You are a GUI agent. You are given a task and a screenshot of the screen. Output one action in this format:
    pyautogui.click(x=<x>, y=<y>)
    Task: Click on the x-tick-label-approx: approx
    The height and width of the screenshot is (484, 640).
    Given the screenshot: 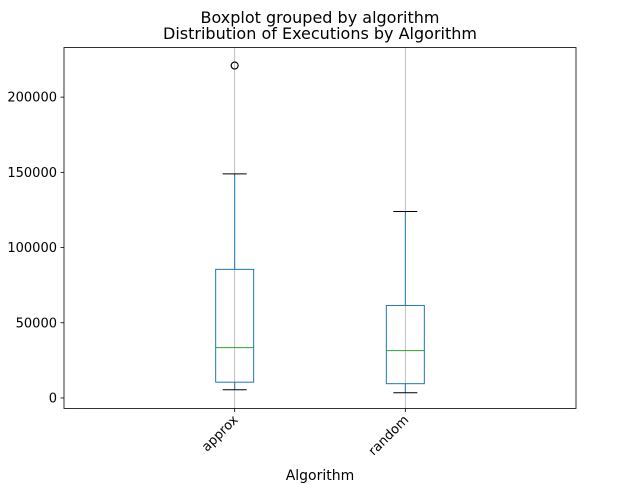 What is the action you would take?
    pyautogui.click(x=220, y=434)
    